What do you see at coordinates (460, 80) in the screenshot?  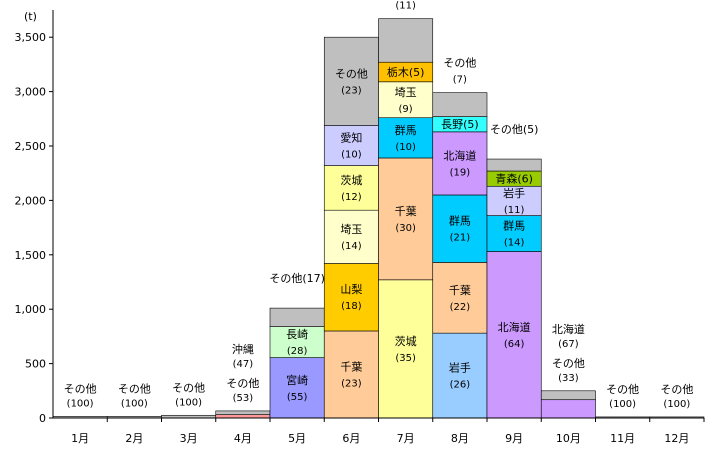 I see `segment-pct-label: (7)` at bounding box center [460, 80].